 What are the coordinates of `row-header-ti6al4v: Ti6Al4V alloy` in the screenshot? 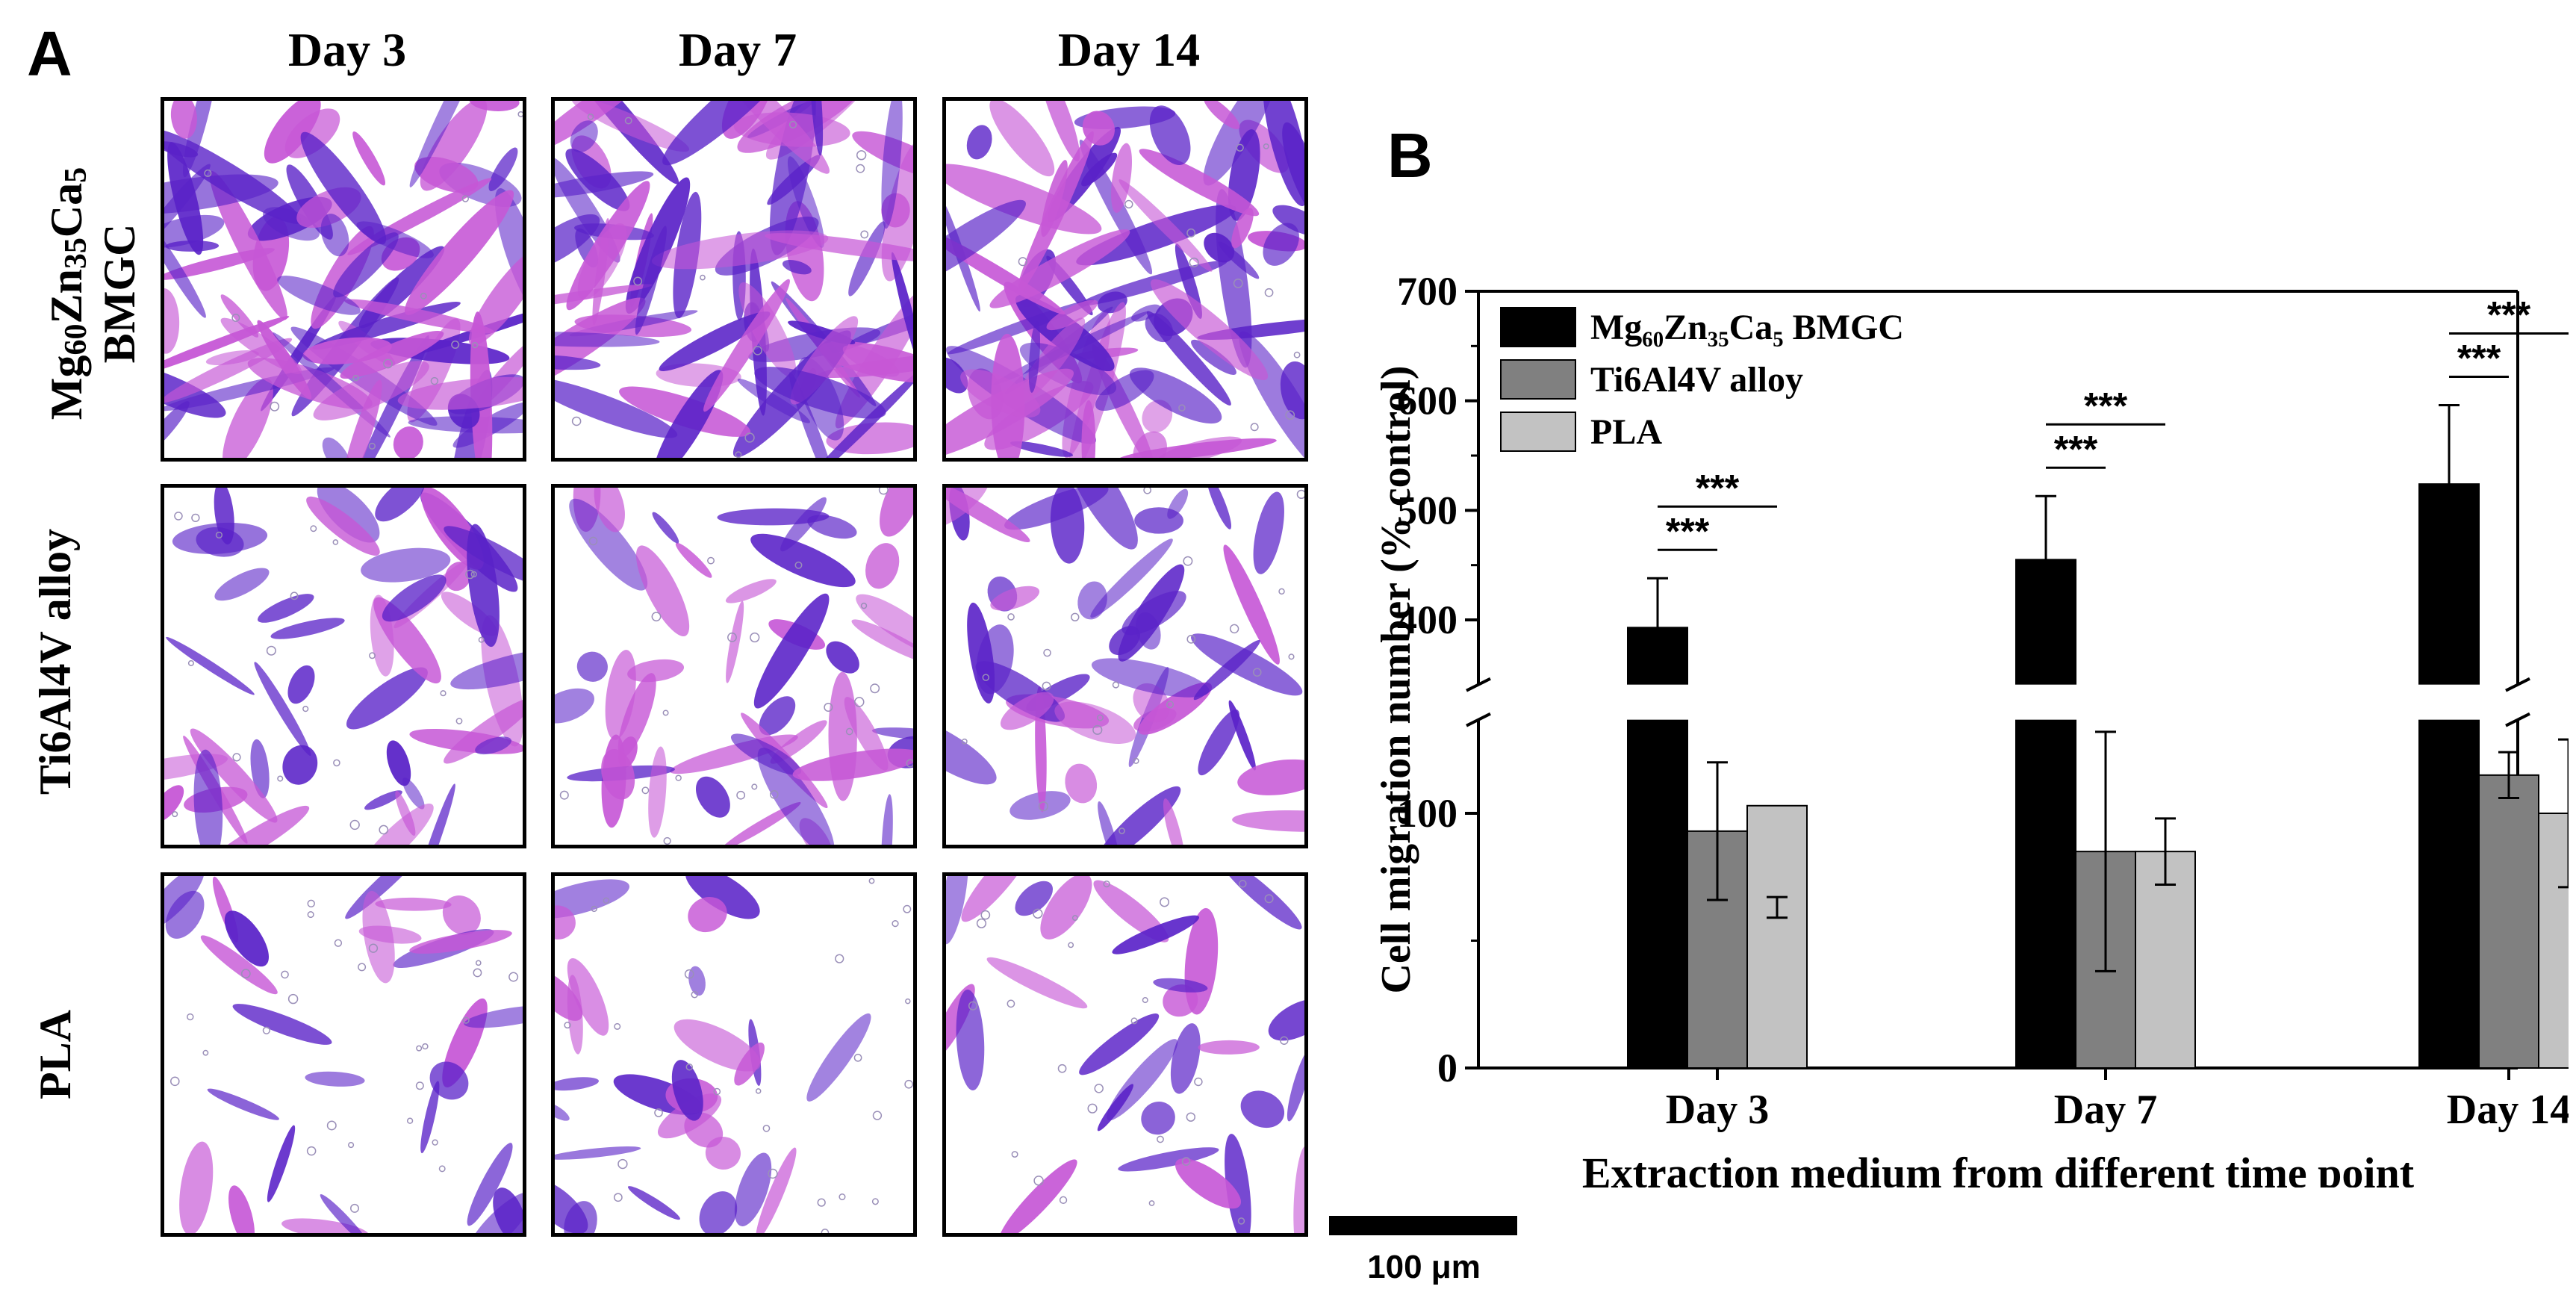 It's located at (55, 661).